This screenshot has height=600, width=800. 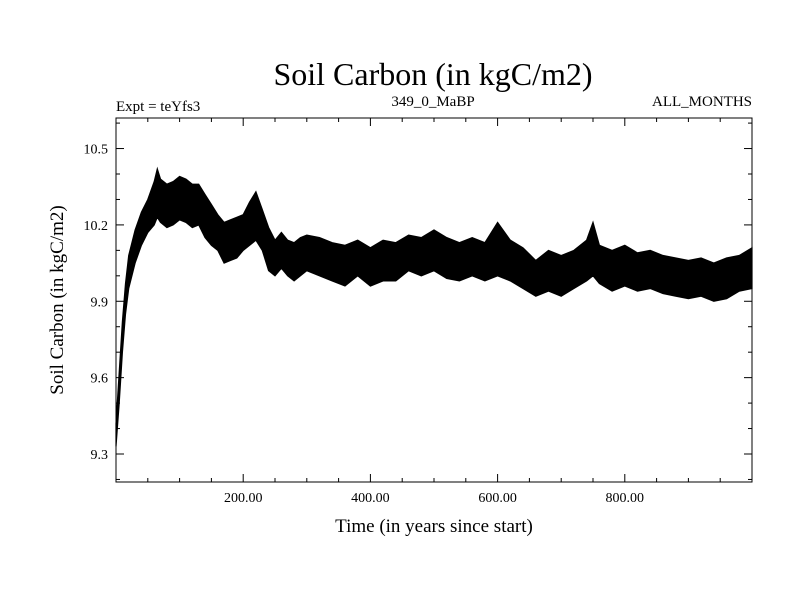 I want to click on y-tick-label: 9.3, so click(x=100, y=455).